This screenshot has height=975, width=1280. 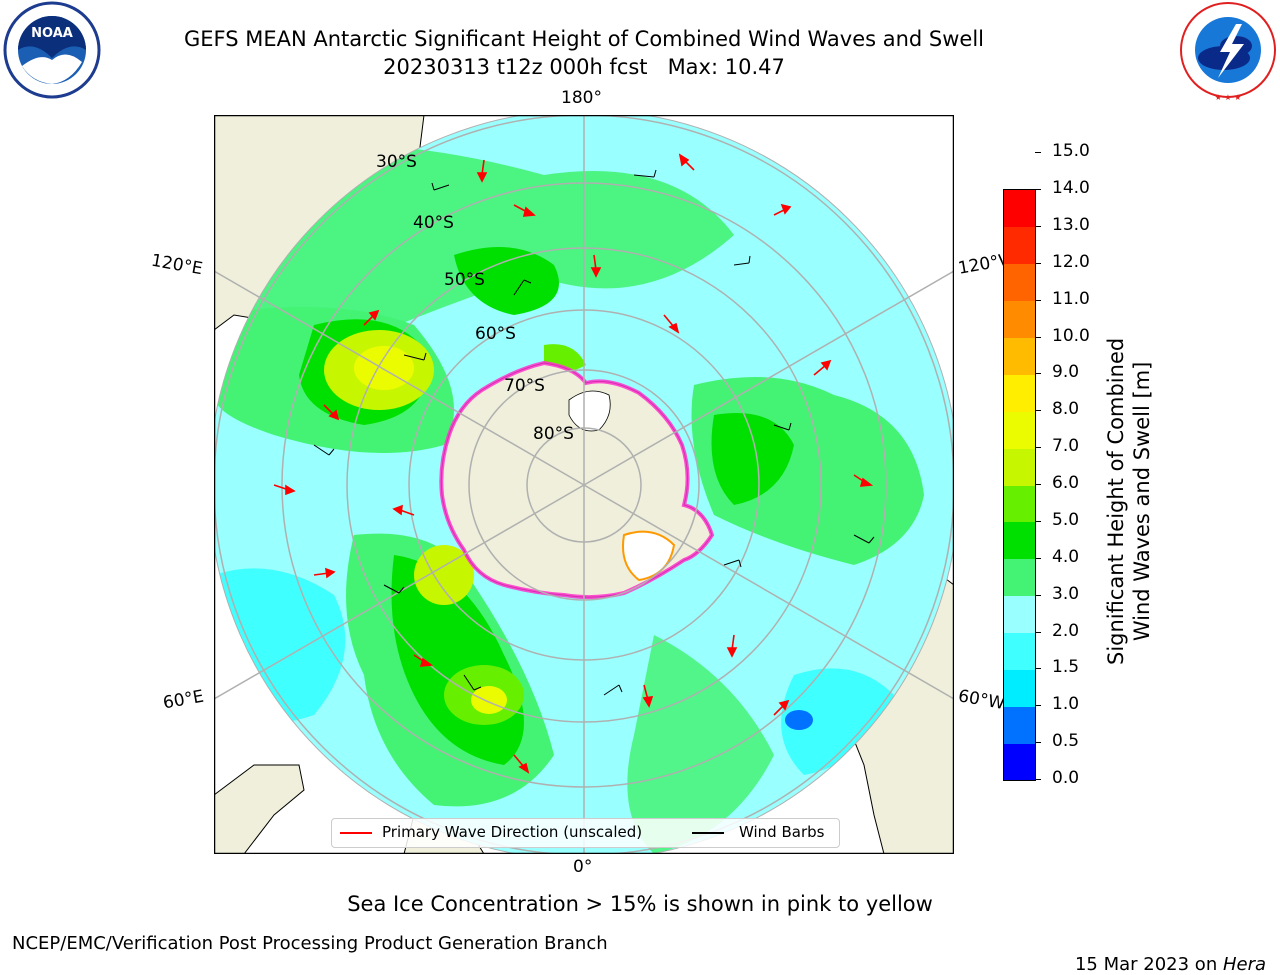 What do you see at coordinates (1066, 704) in the screenshot?
I see `colorbar-tick-label: 1.0` at bounding box center [1066, 704].